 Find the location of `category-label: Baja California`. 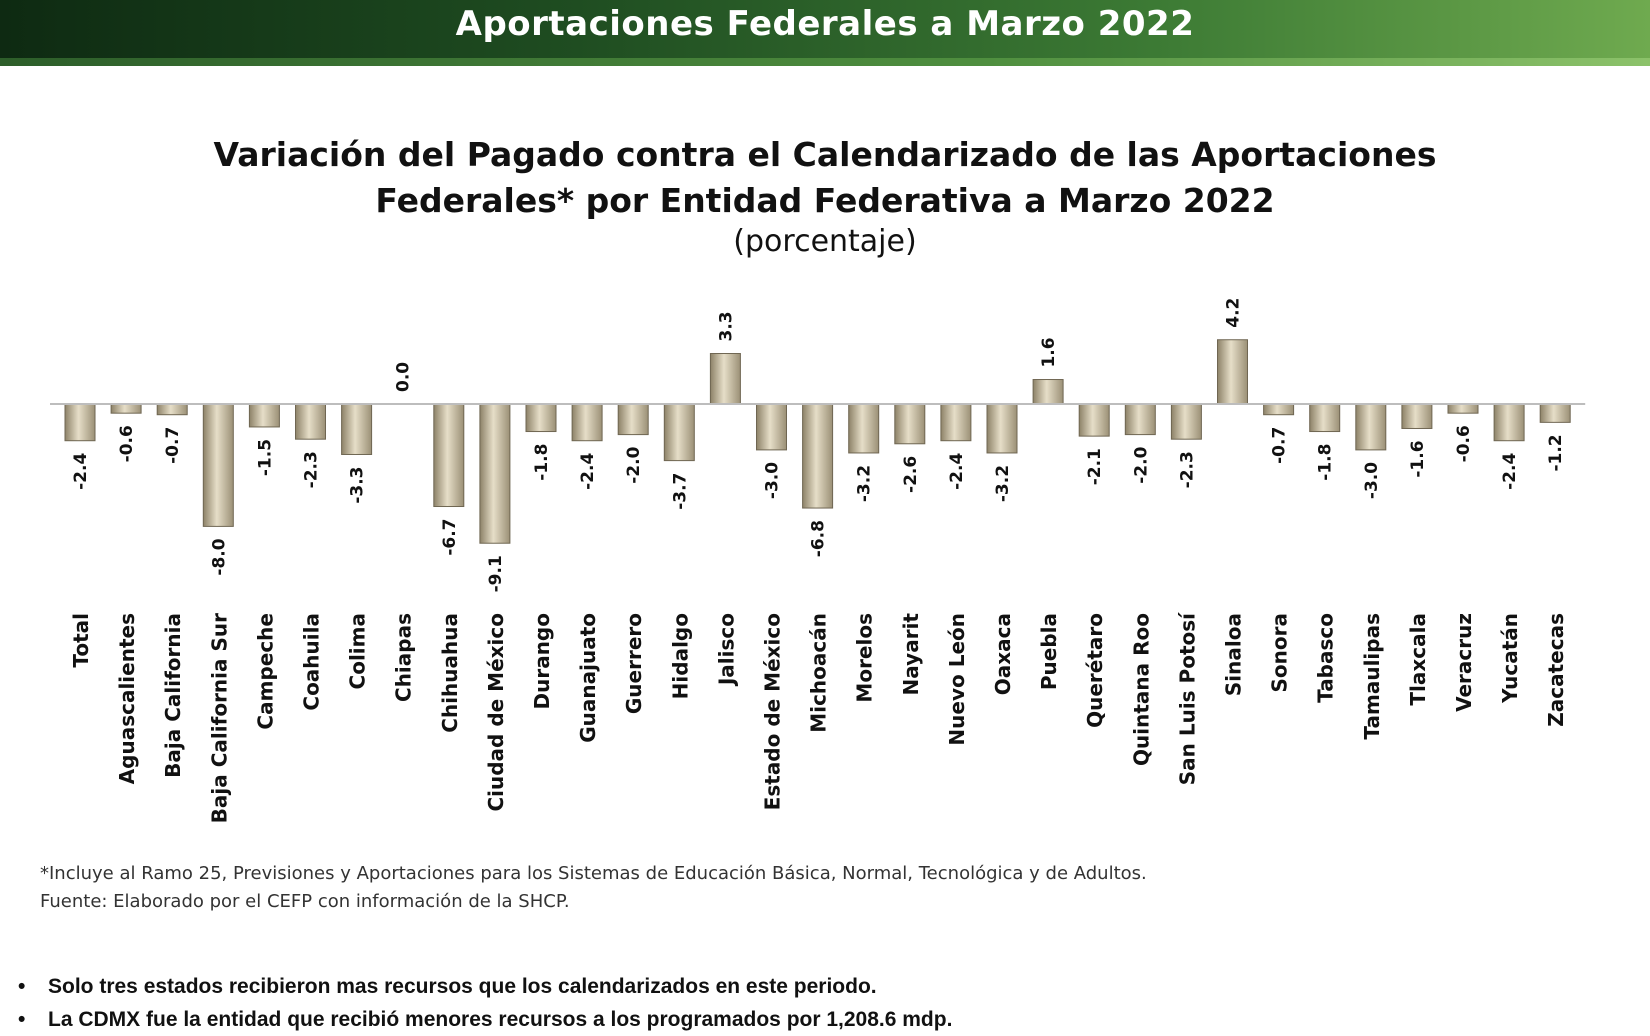

category-label: Baja California is located at coordinates (173, 695).